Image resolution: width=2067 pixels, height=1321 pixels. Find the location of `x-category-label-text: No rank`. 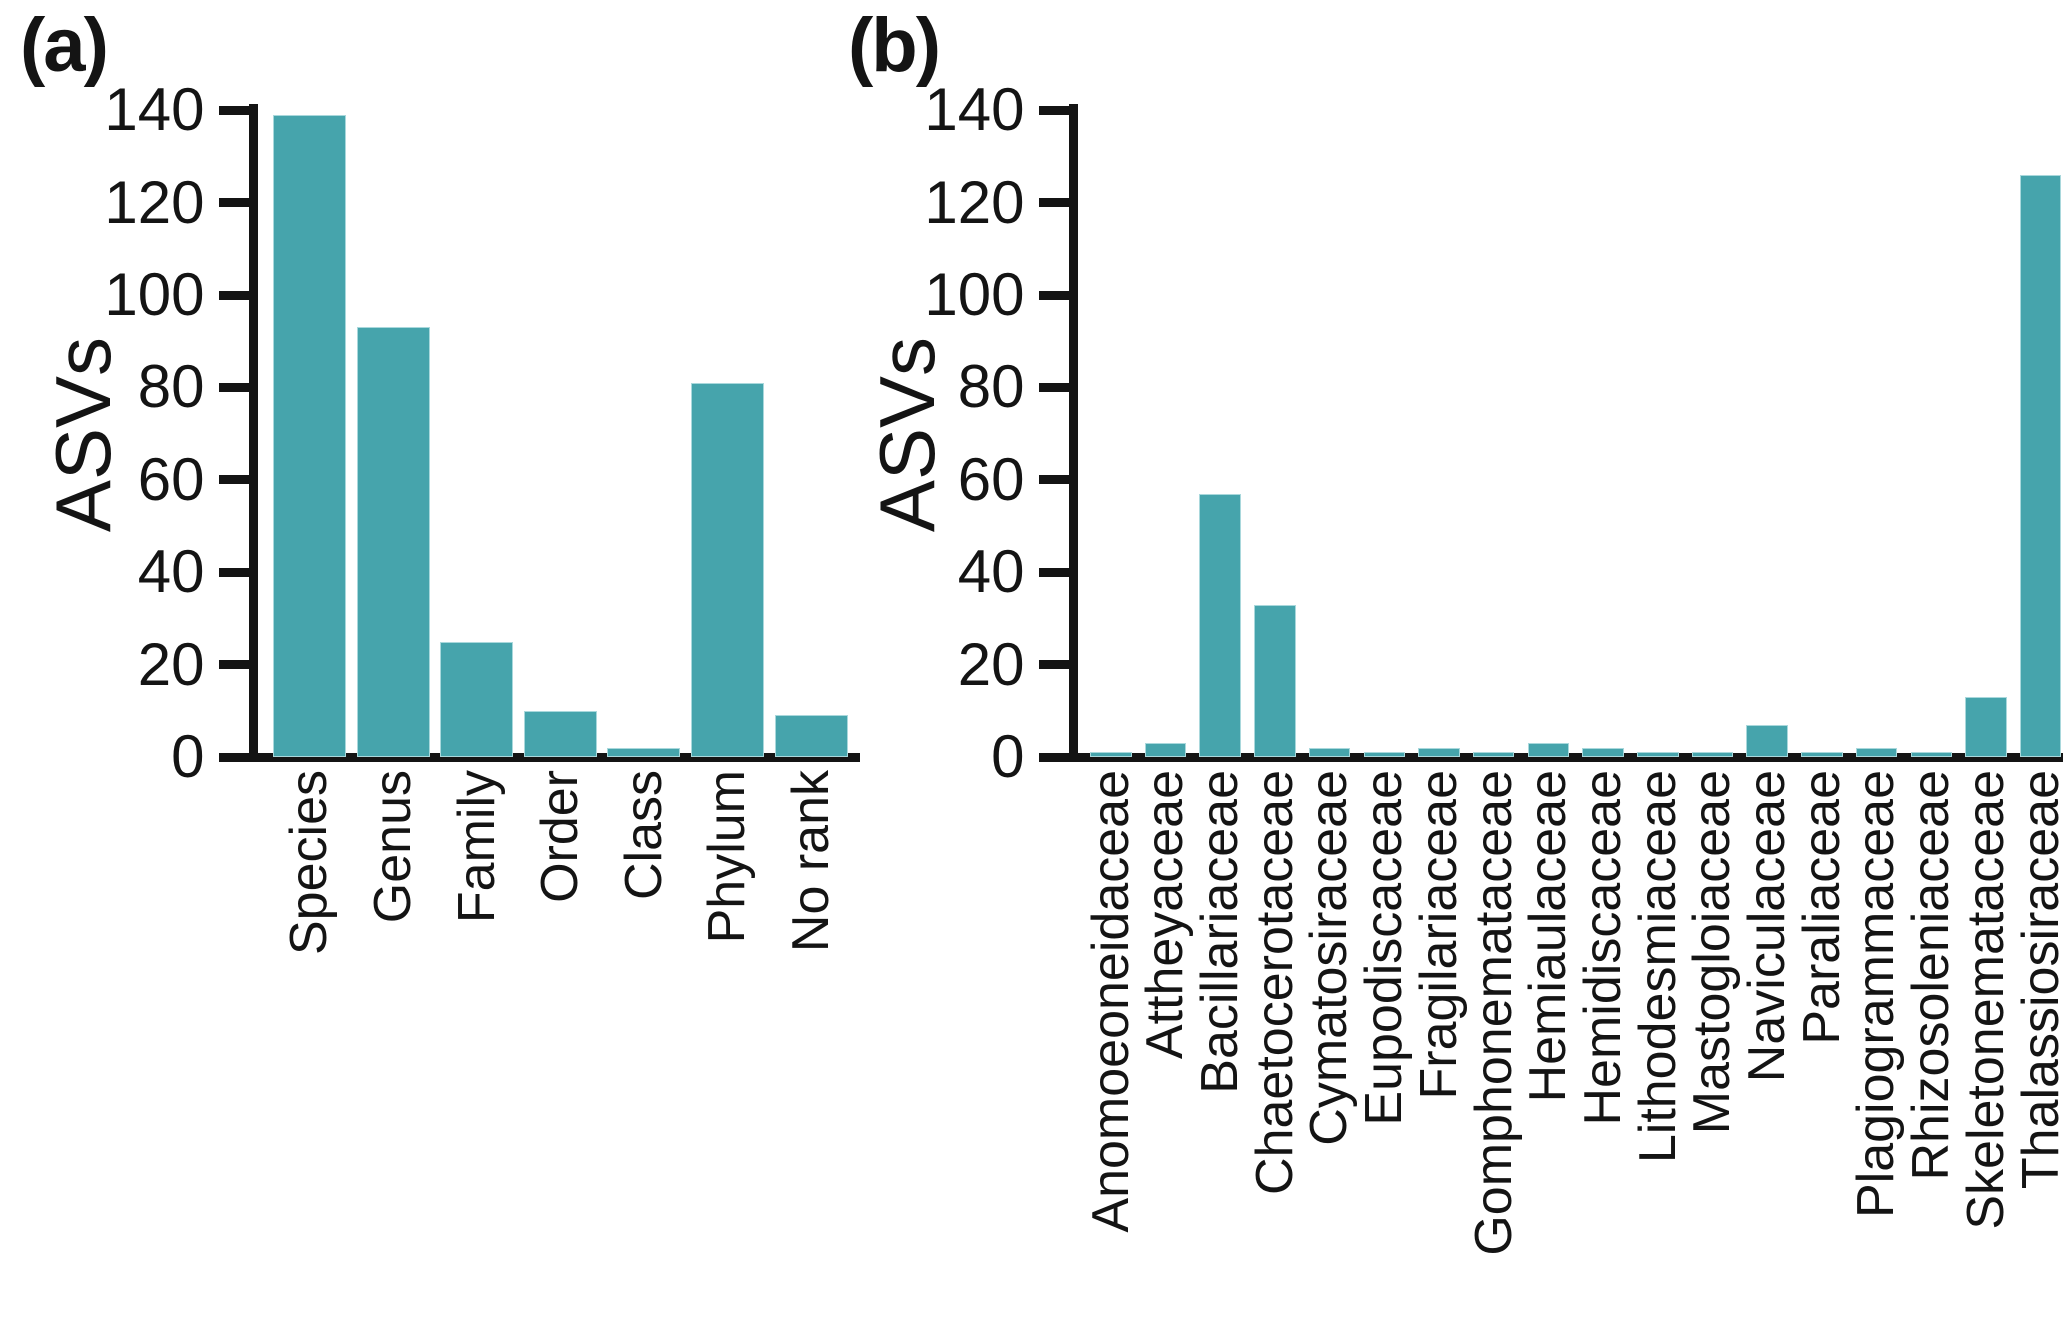

x-category-label-text: No rank is located at coordinates (811, 861).